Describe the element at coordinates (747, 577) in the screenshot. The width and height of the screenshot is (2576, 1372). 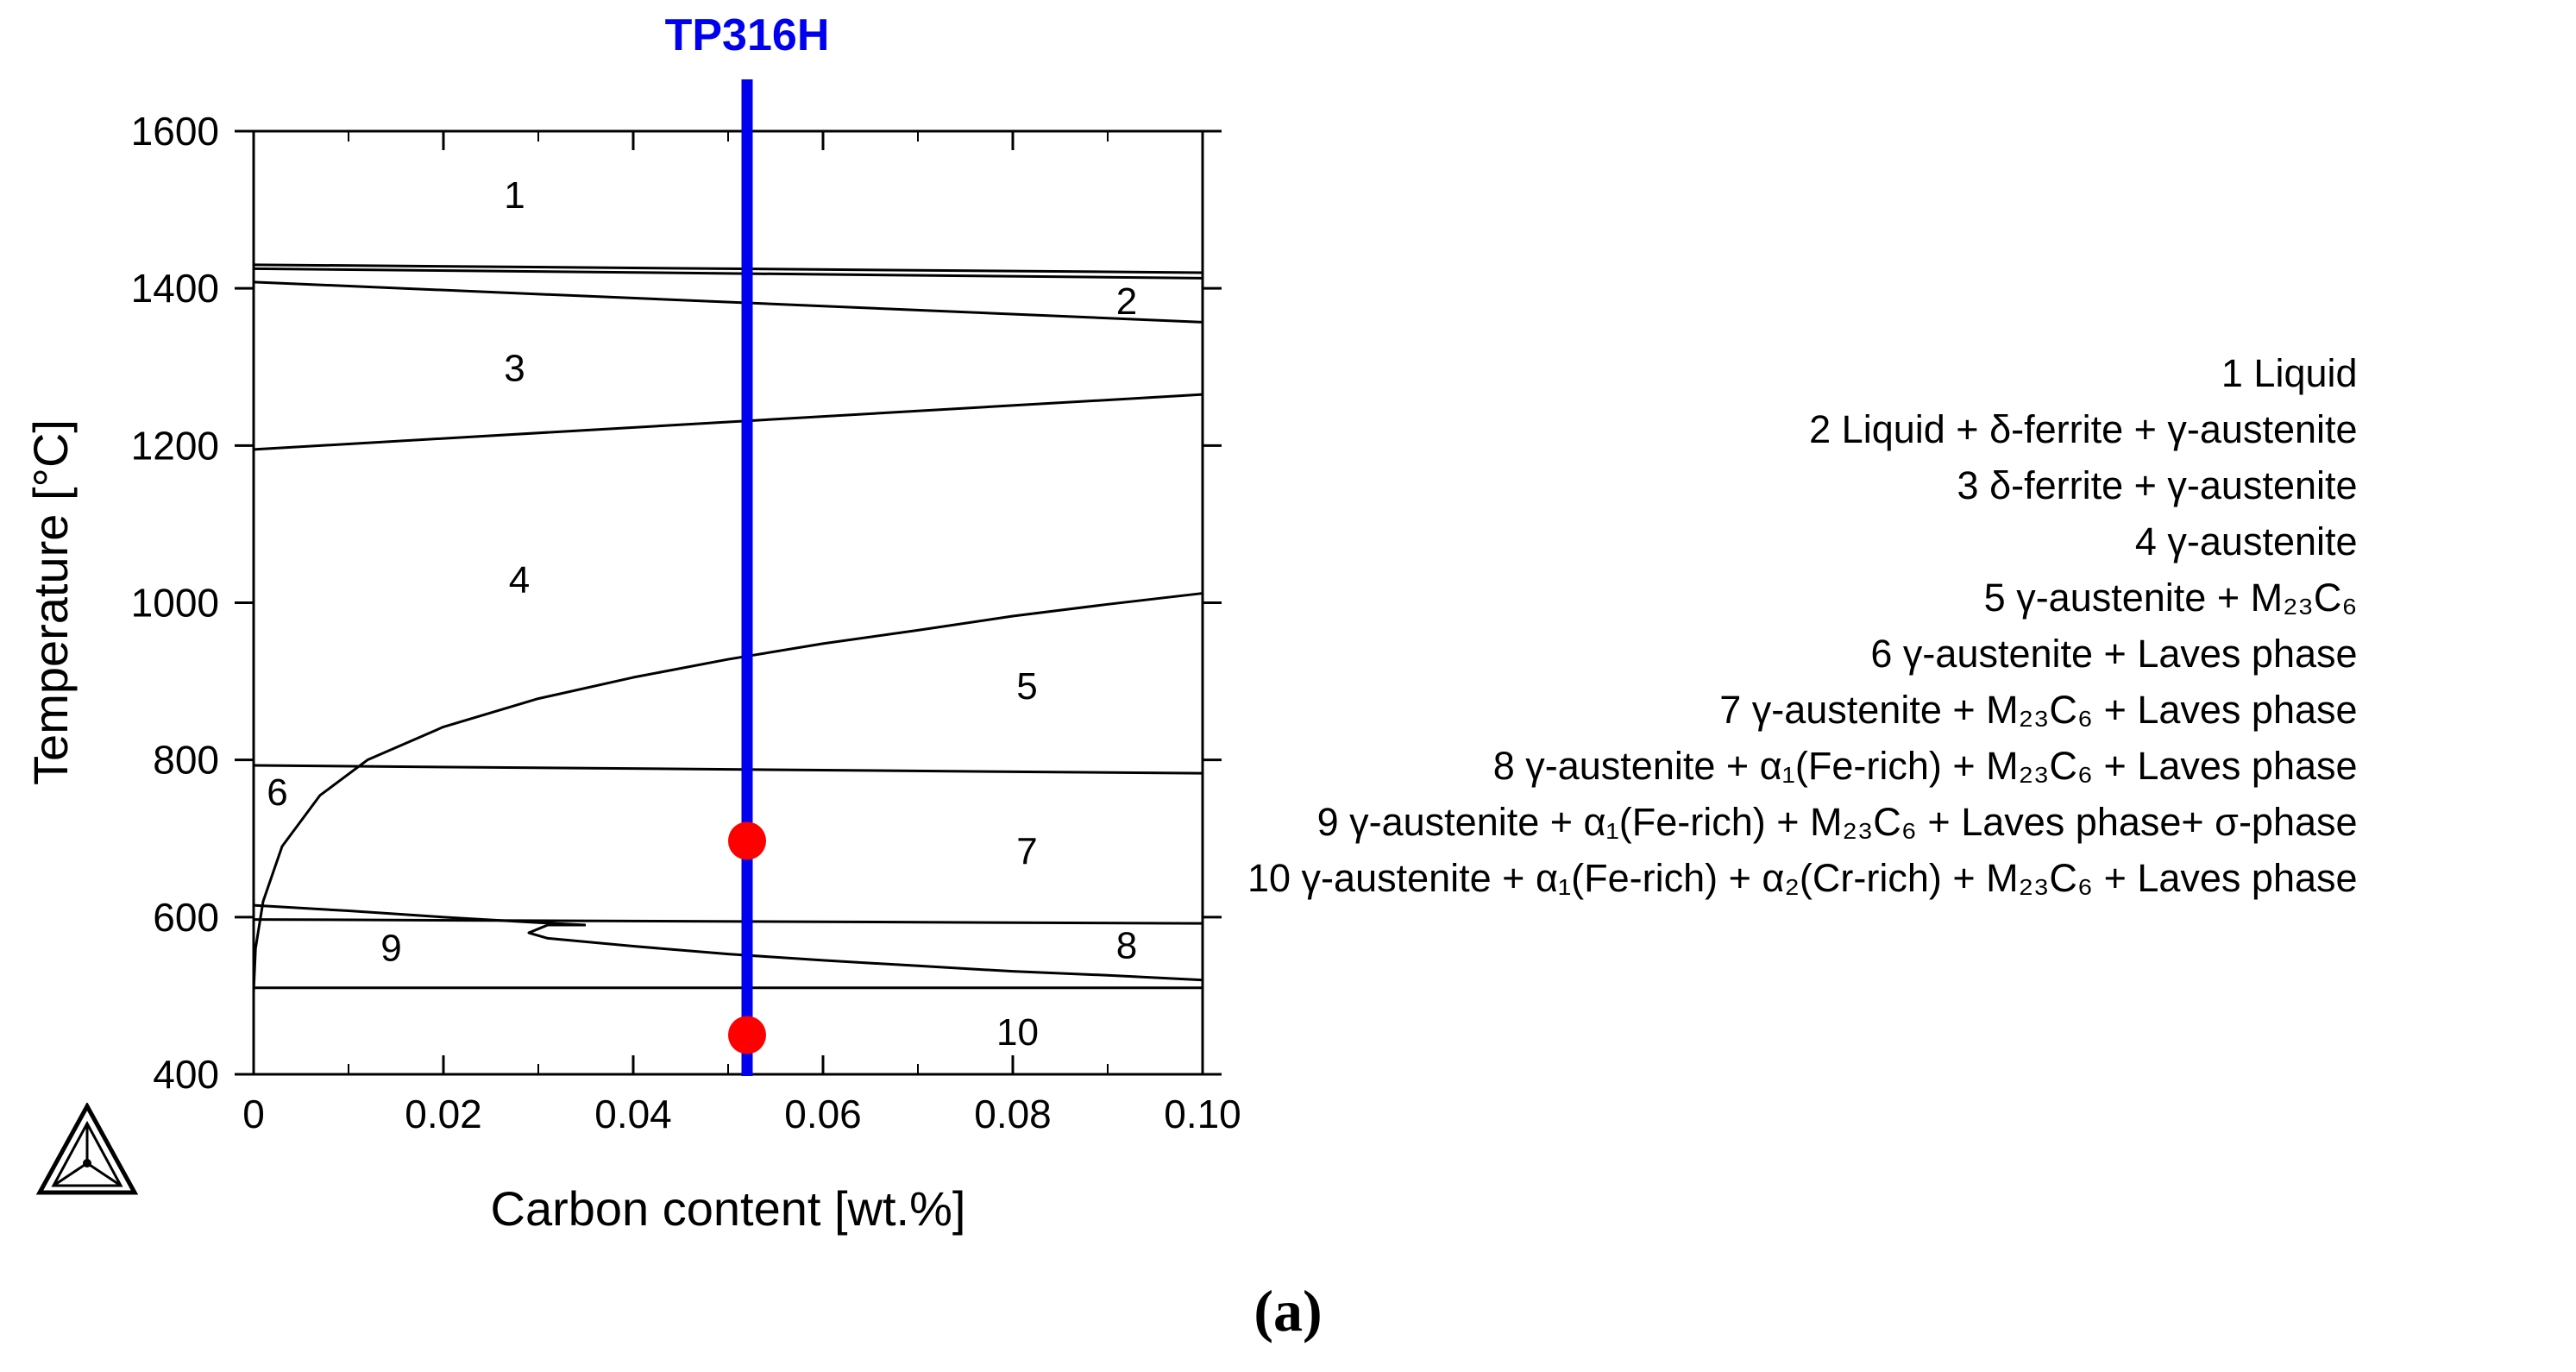
I see `composition-overlay` at that location.